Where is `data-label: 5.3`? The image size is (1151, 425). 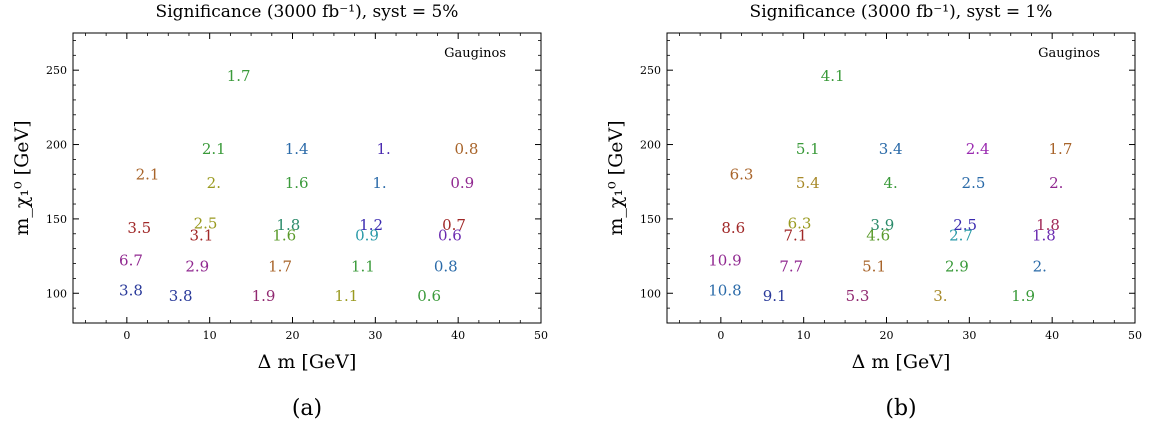 data-label: 5.3 is located at coordinates (858, 296).